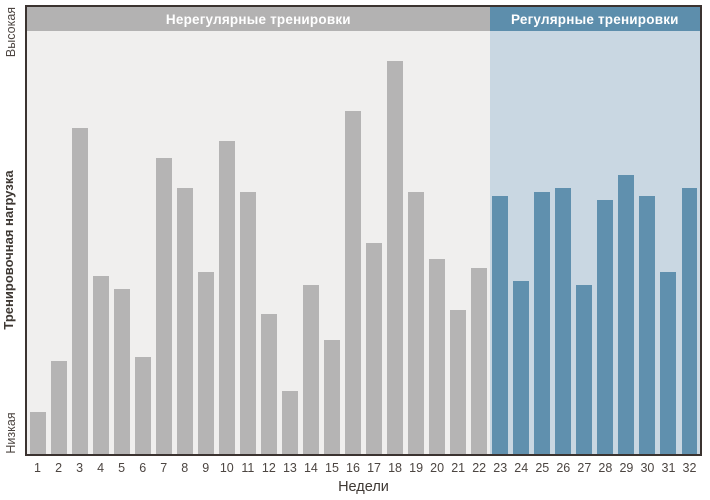 This screenshot has height=500, width=710. What do you see at coordinates (185, 468) in the screenshot?
I see `x-tick-8: 8` at bounding box center [185, 468].